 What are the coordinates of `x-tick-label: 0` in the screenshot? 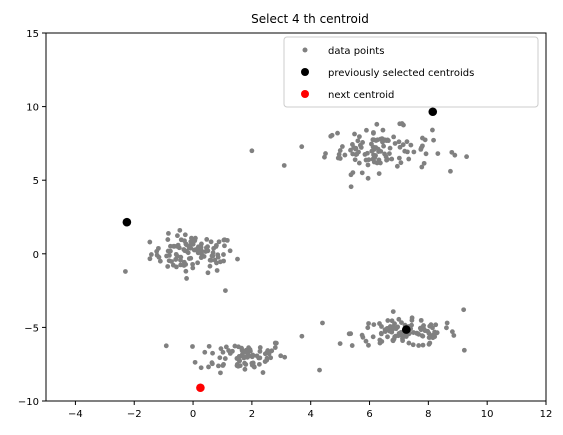 It's located at (193, 414).